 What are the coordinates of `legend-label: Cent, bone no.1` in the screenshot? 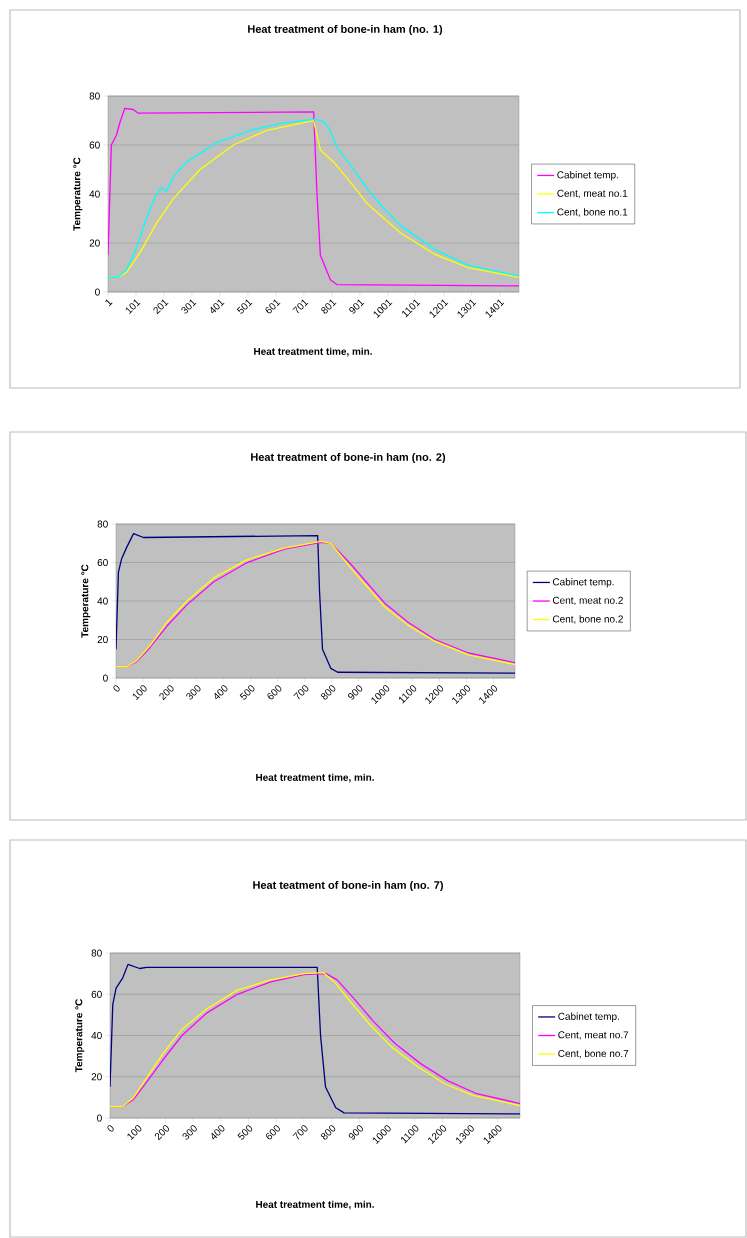 It's located at (592, 212).